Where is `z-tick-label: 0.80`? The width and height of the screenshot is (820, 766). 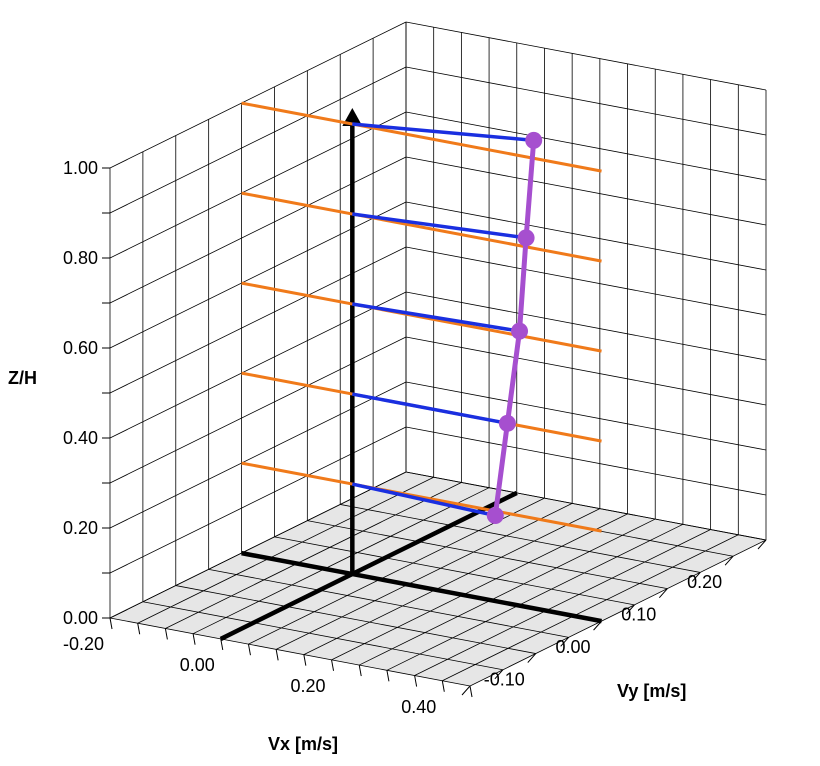
z-tick-label: 0.80 is located at coordinates (80, 258).